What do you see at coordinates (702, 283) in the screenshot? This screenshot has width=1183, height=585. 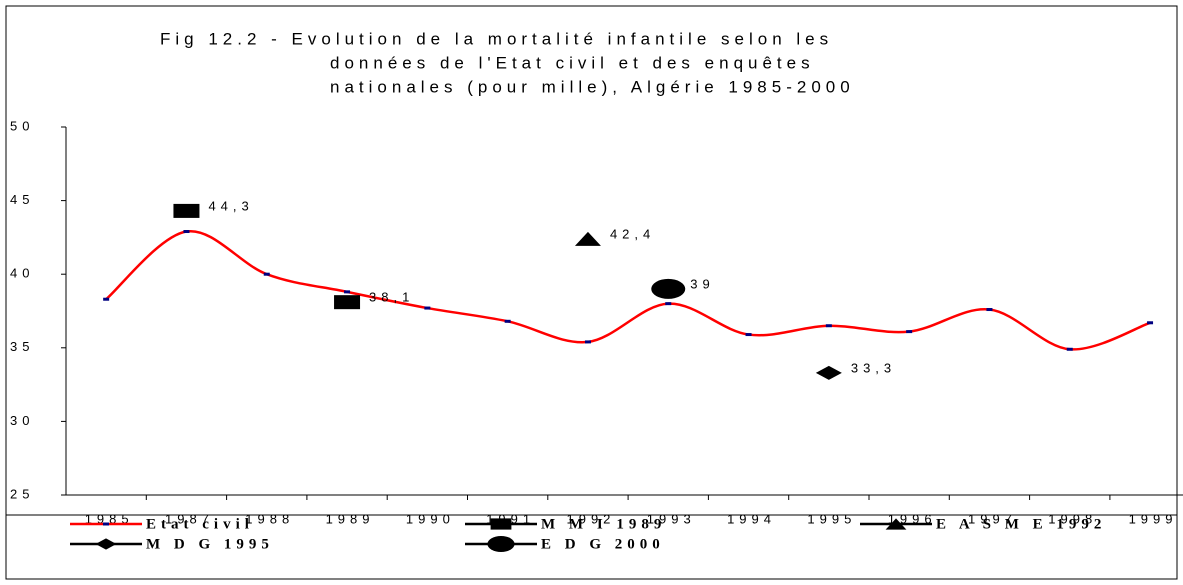 I see `data-label: 39` at bounding box center [702, 283].